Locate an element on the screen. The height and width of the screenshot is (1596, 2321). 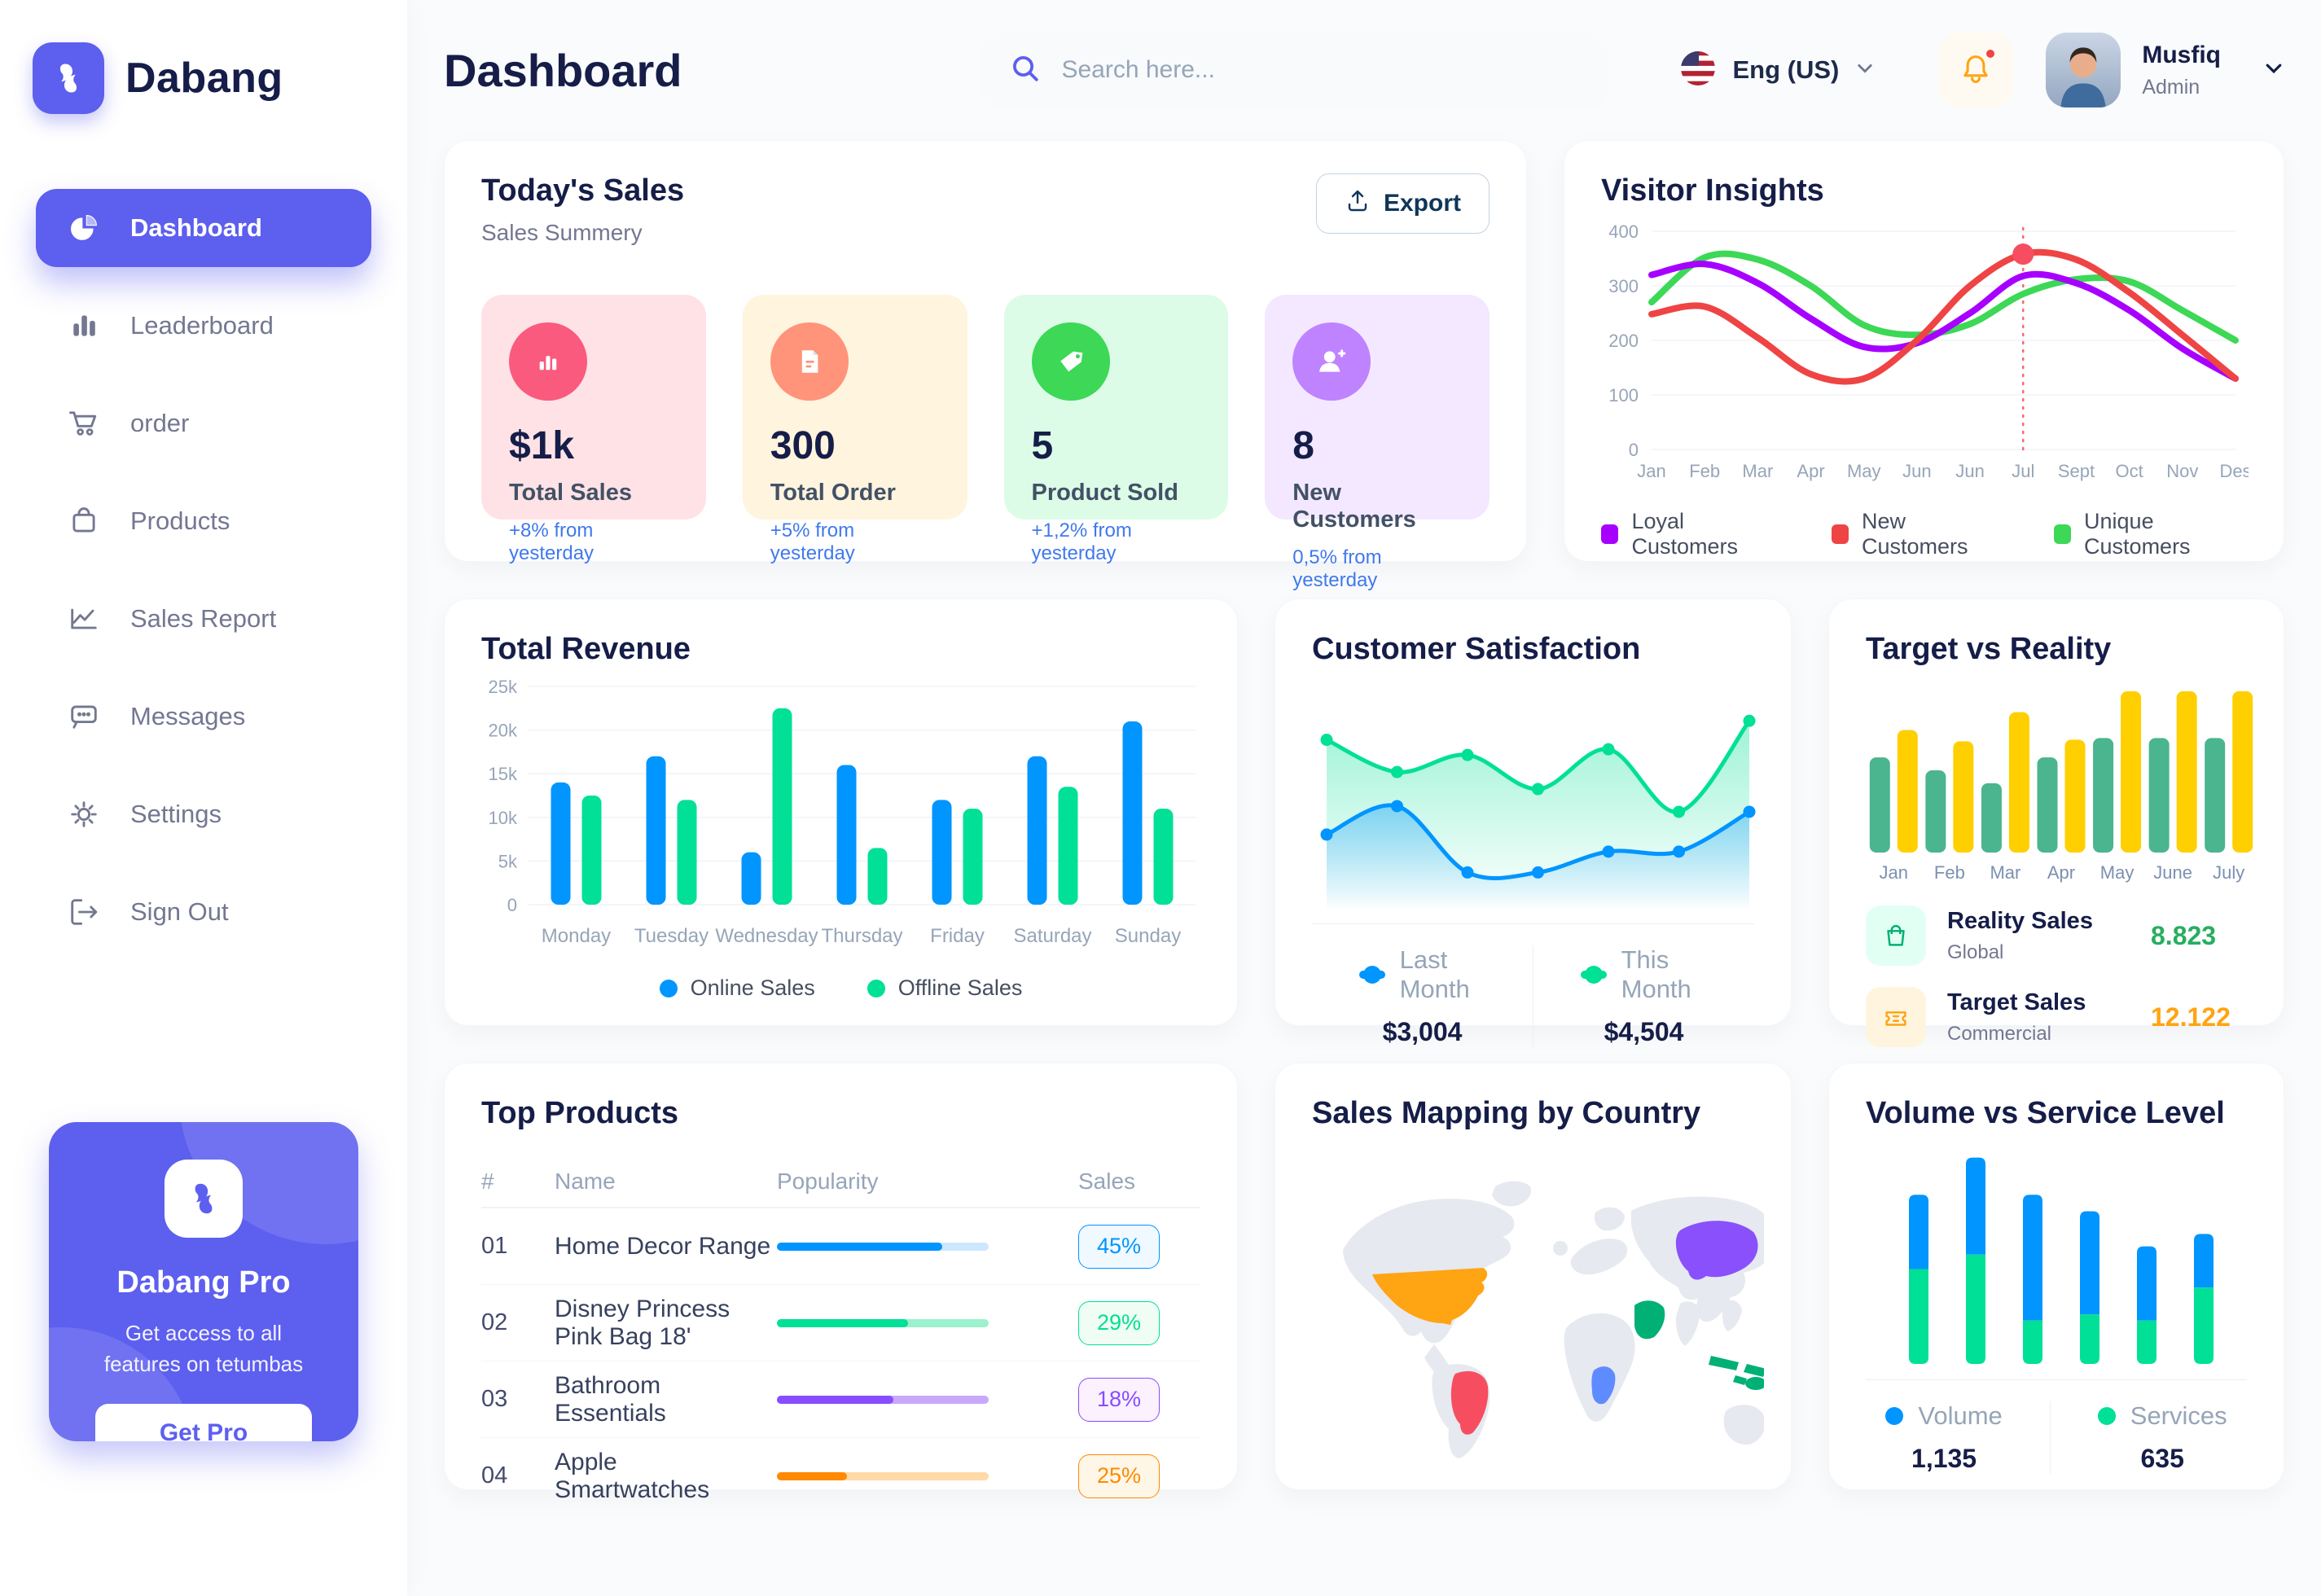
svg-text: July is located at coordinates (2228, 873).